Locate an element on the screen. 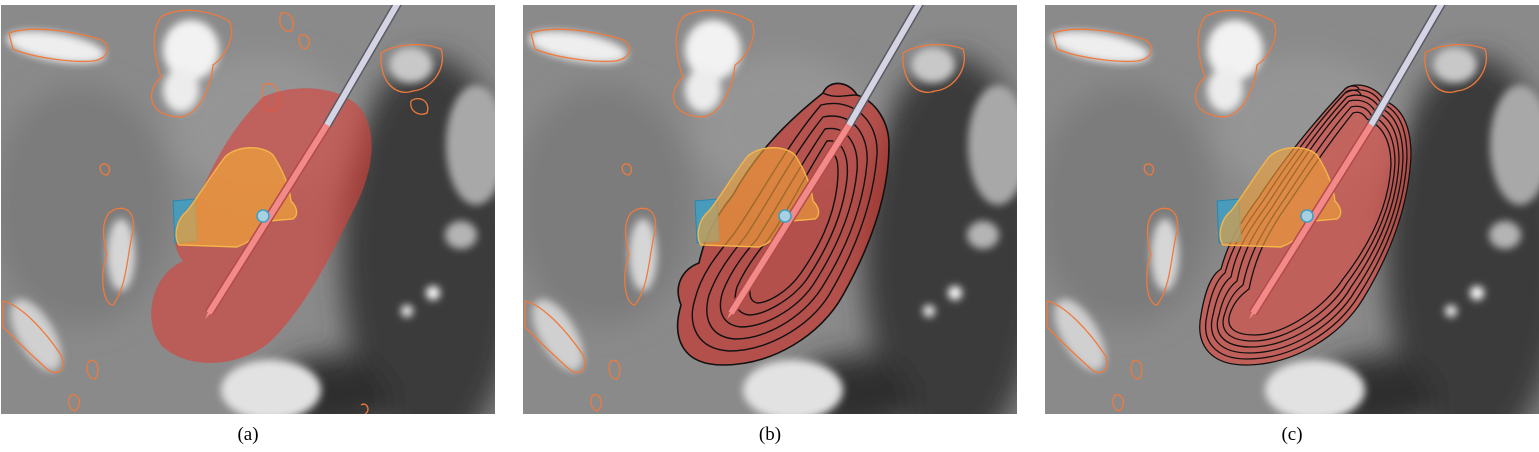 The width and height of the screenshot is (1539, 452). caption-b: (b) is located at coordinates (770, 434).